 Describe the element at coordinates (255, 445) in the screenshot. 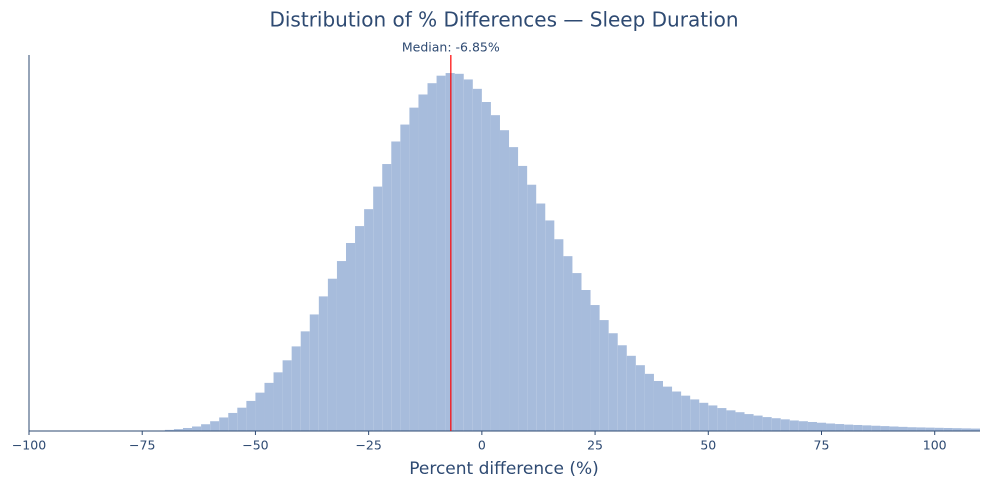

I see `x-tick-label: −50` at that location.